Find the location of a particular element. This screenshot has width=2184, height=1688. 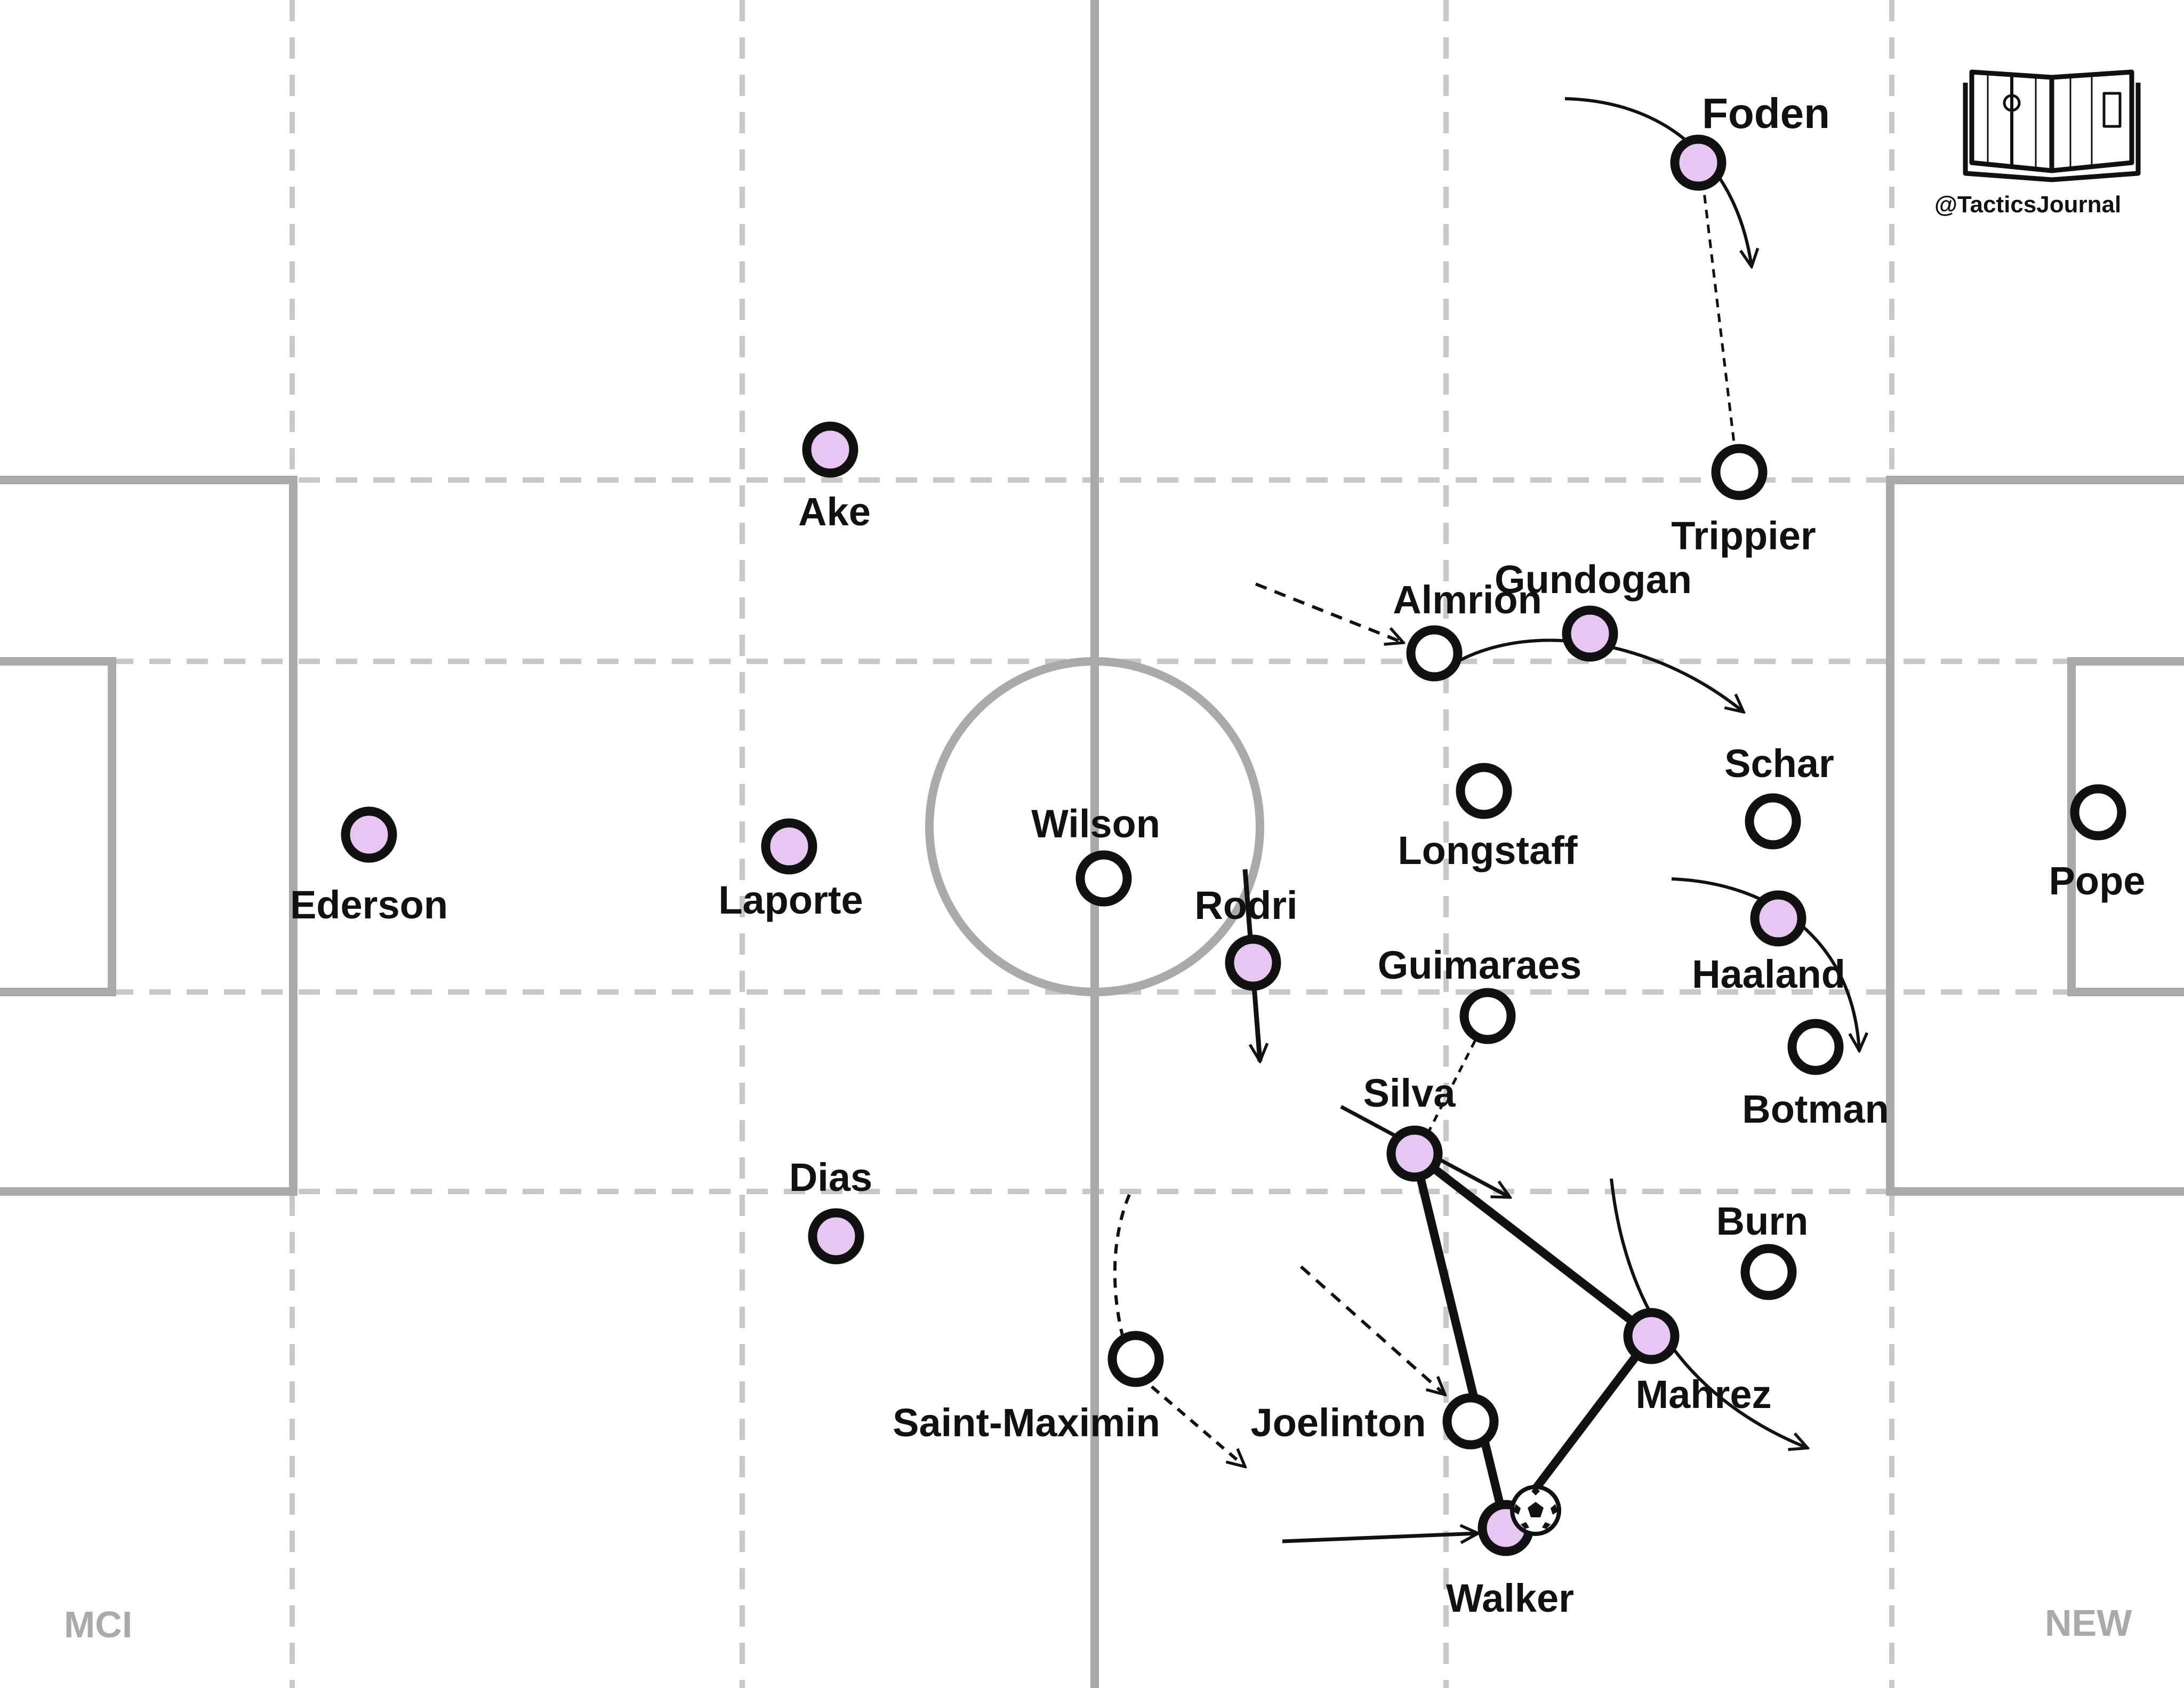

player-schar: Schar is located at coordinates (1779, 795).